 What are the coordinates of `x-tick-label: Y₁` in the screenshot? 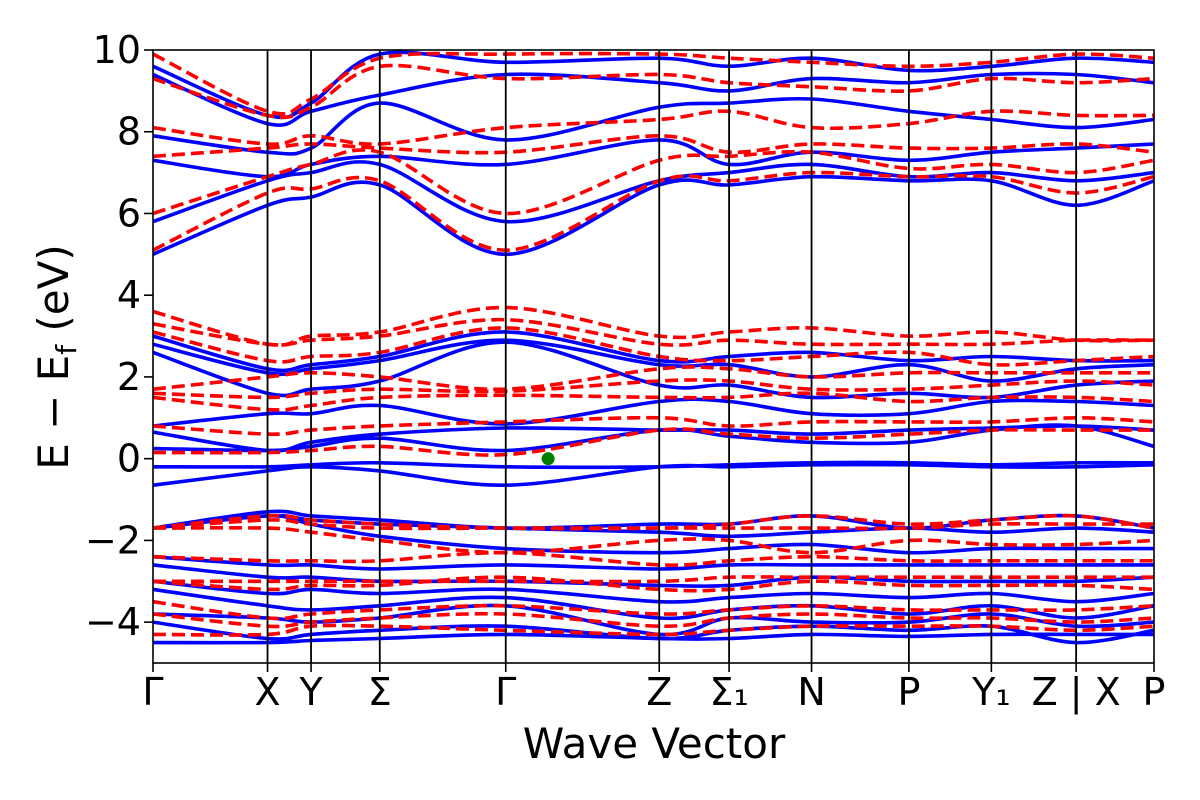 It's located at (990, 692).